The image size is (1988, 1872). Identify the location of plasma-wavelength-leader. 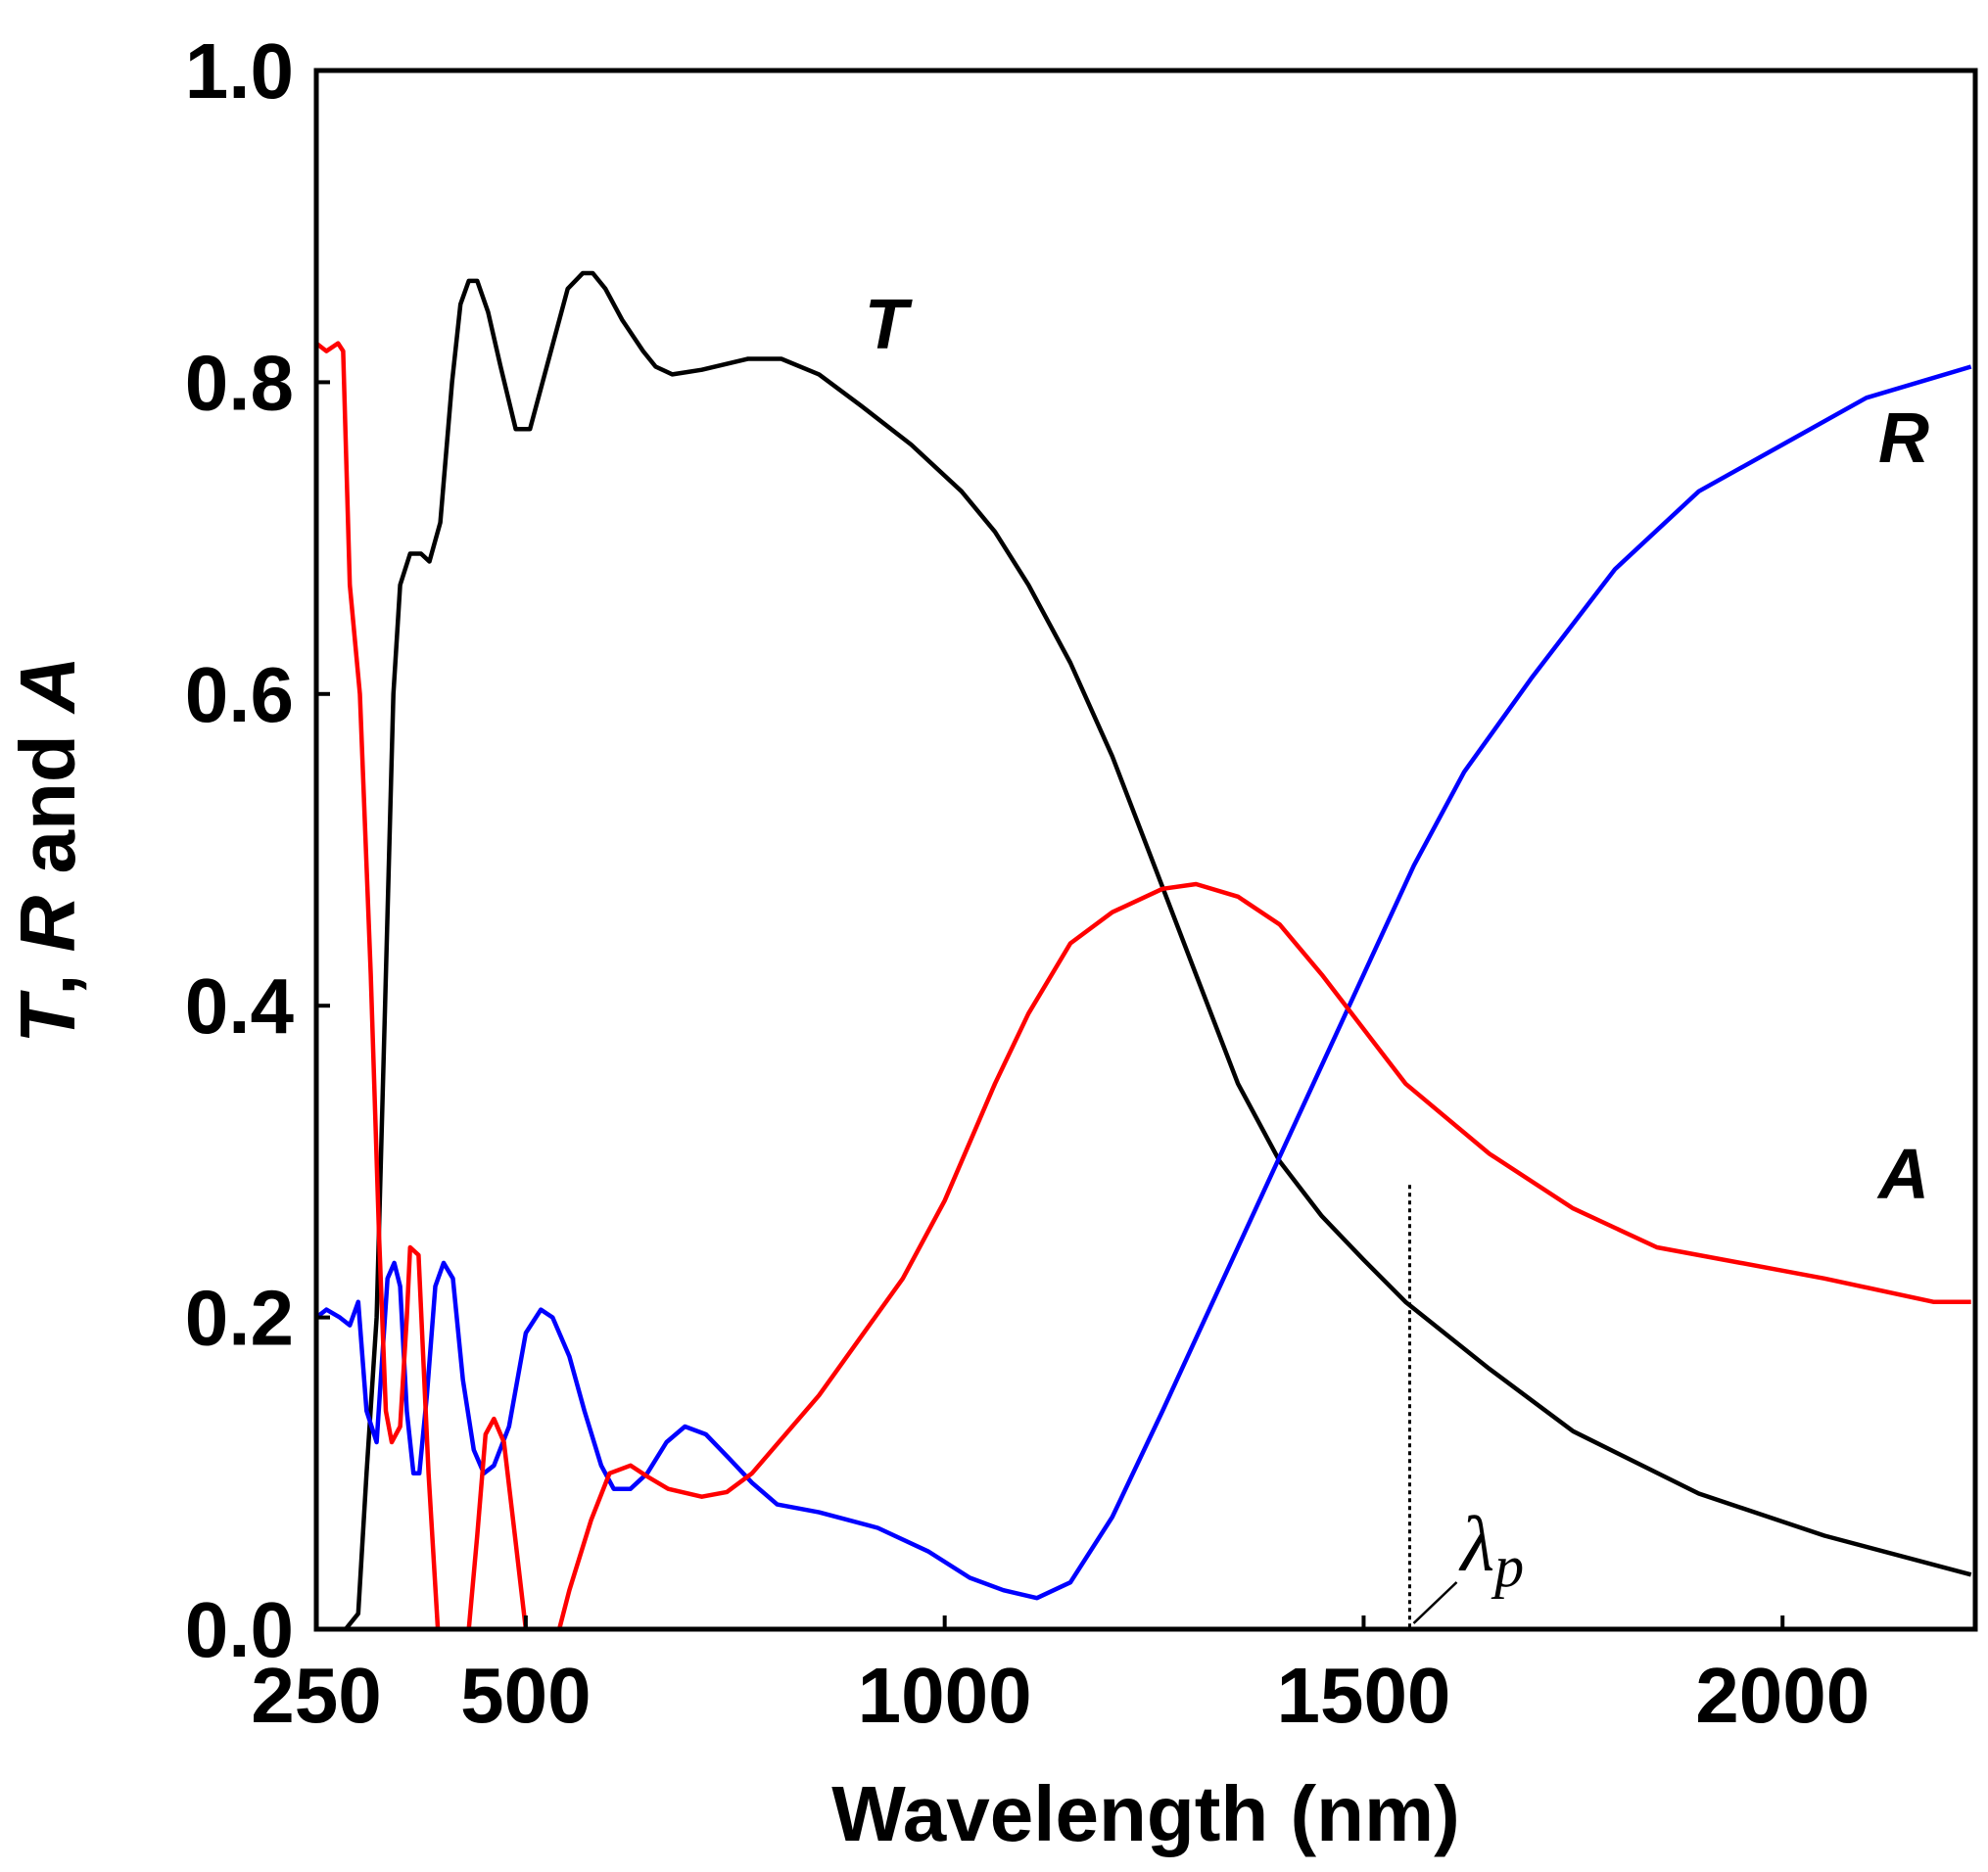
(1435, 1602).